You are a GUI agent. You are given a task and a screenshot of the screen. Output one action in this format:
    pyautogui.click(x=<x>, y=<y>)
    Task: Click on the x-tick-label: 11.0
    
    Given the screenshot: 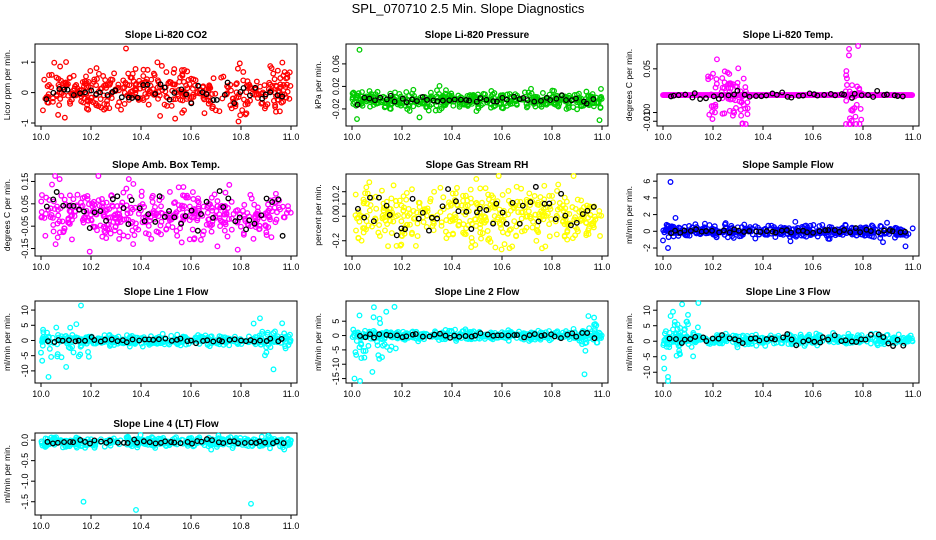 What is the action you would take?
    pyautogui.click(x=602, y=394)
    